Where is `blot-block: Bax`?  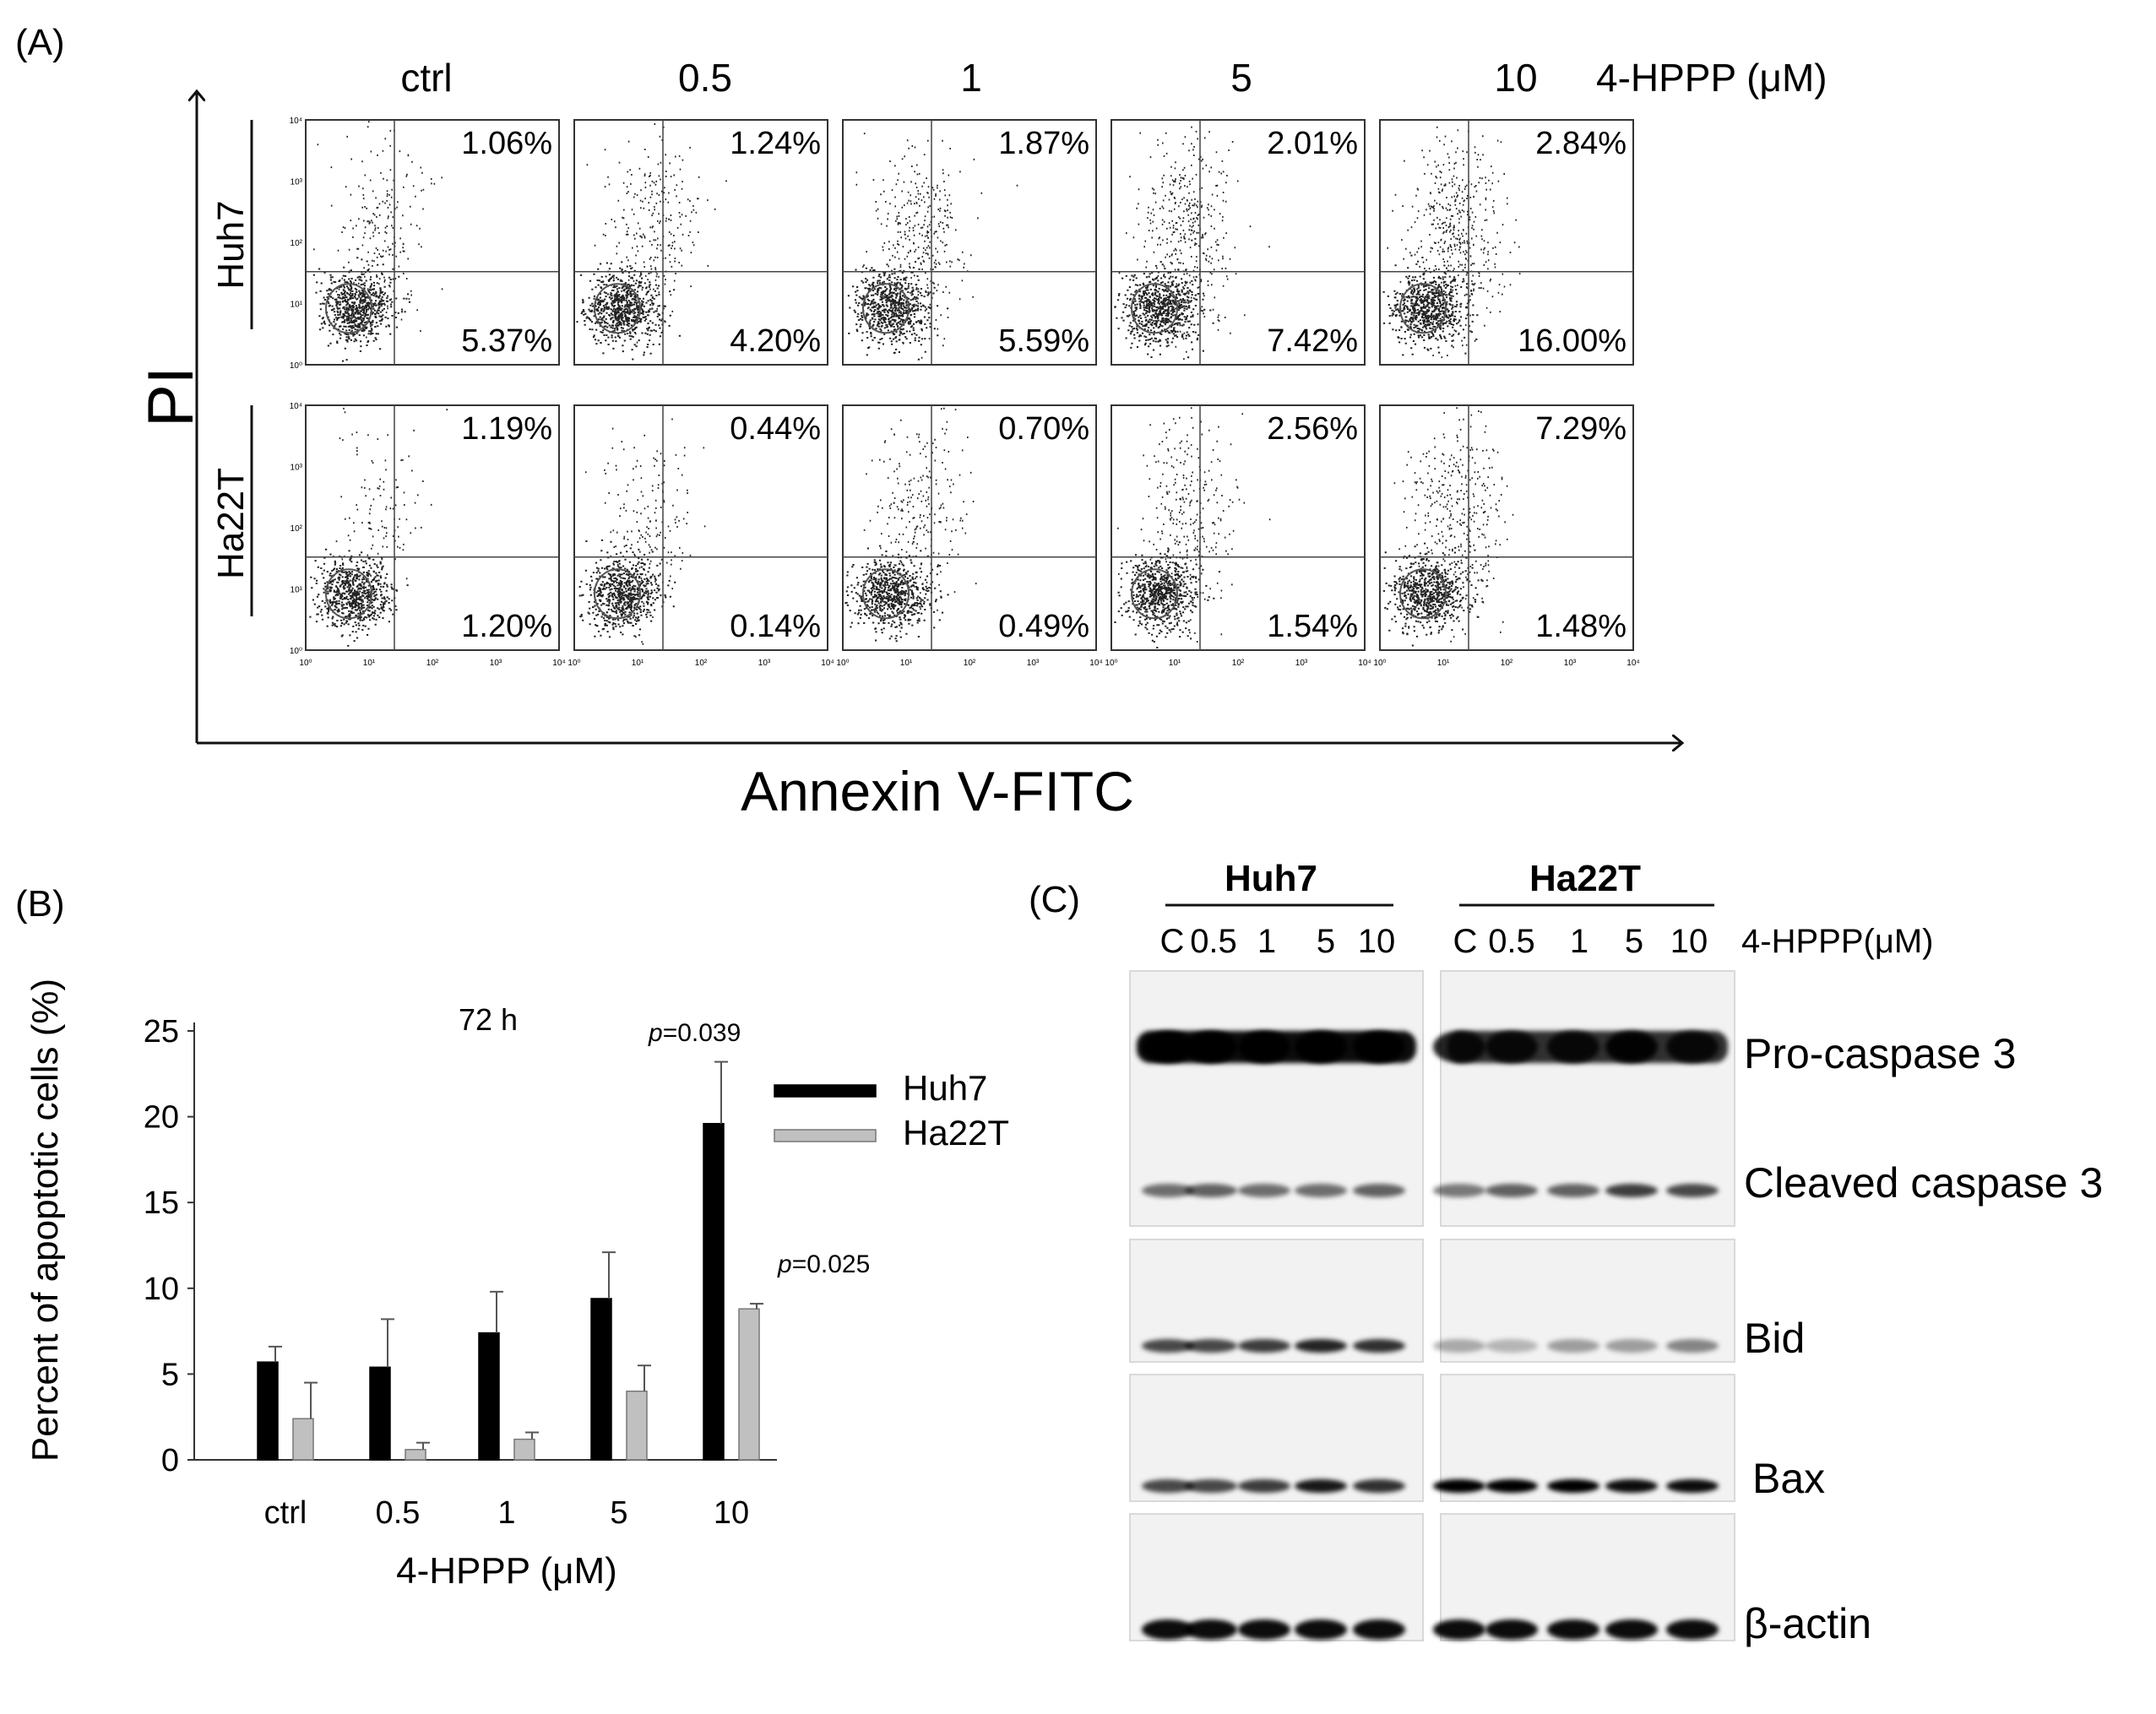
blot-block: Bax is located at coordinates (1477, 1438).